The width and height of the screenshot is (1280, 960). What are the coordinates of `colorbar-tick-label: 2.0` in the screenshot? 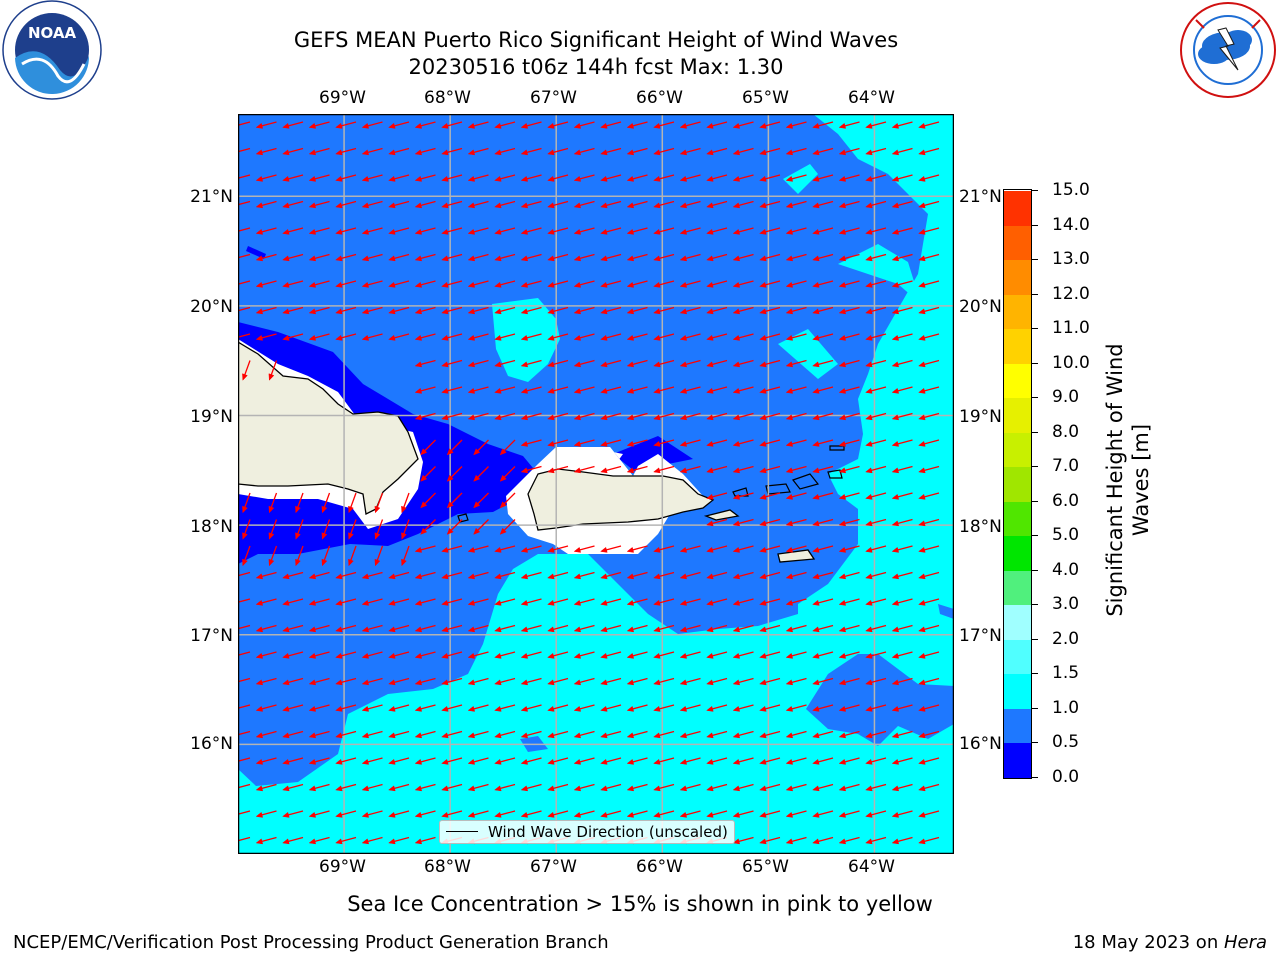 It's located at (1066, 638).